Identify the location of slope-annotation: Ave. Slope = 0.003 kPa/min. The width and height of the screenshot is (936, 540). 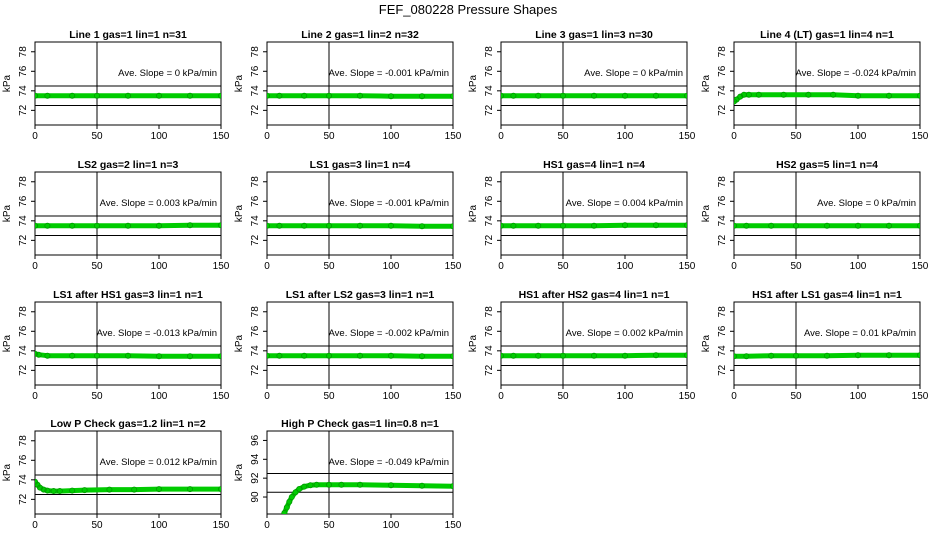
(158, 203).